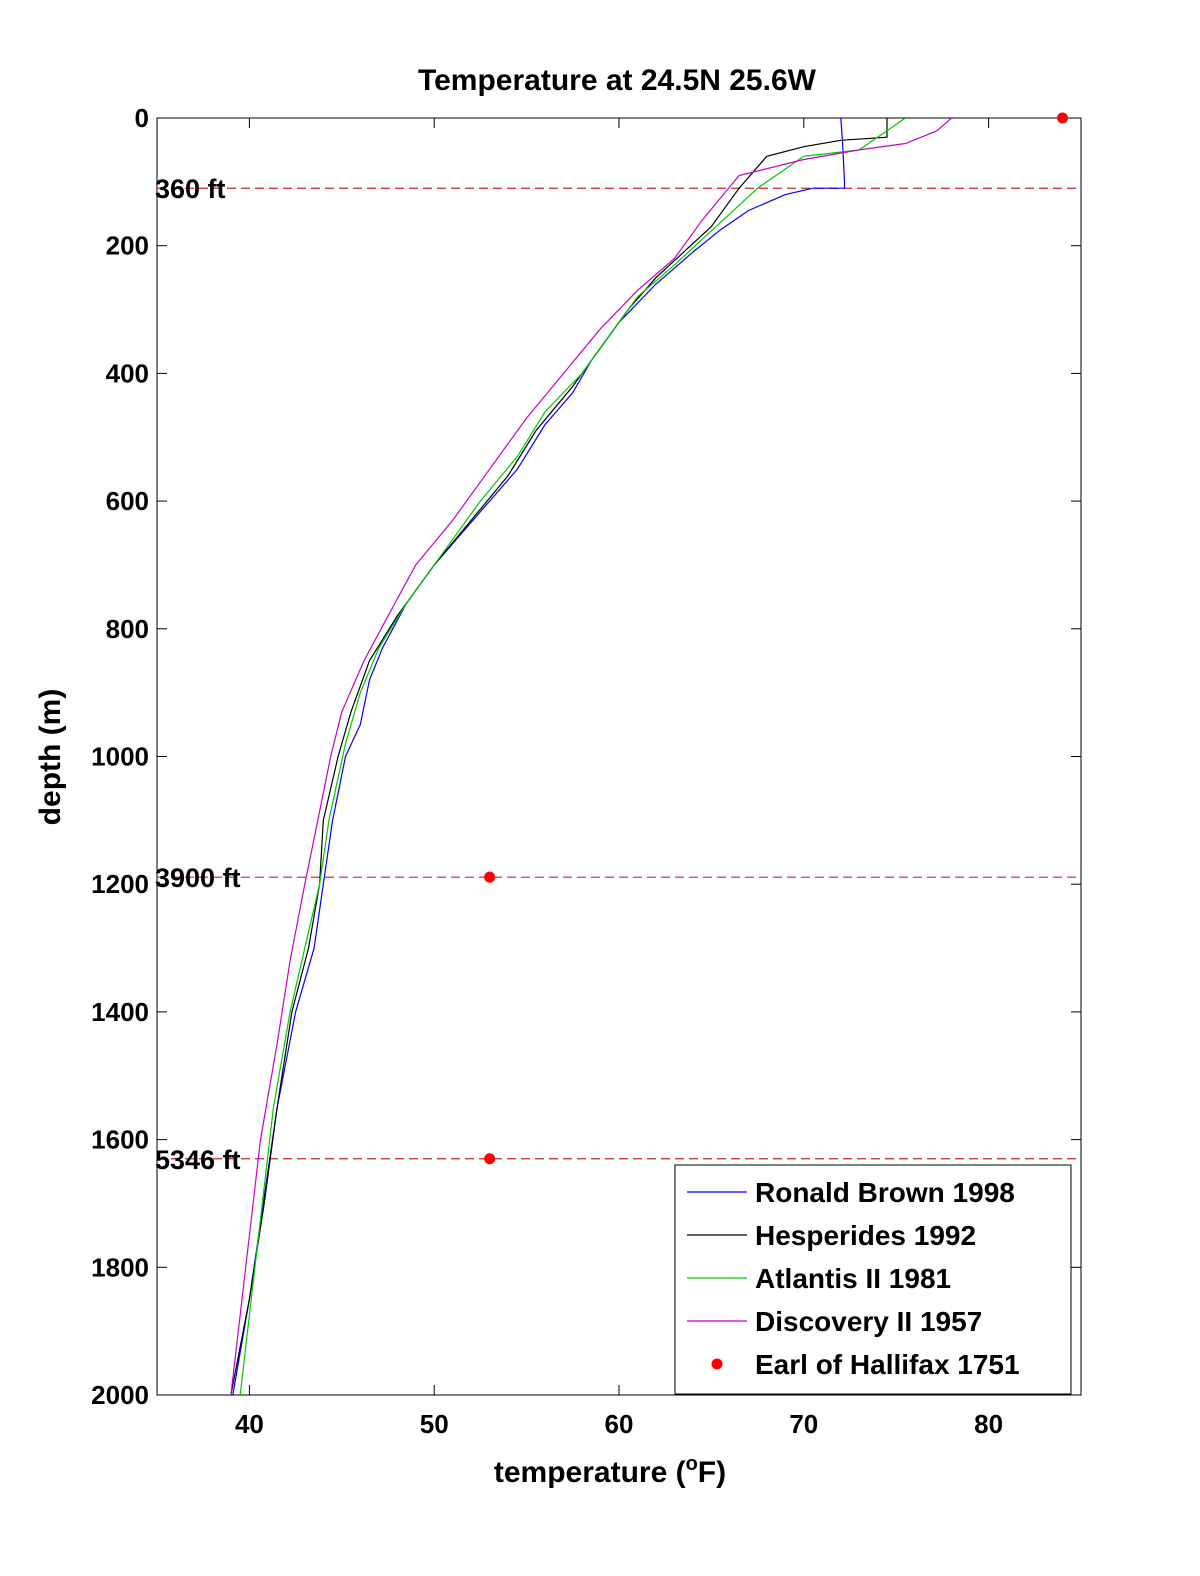 The image size is (1200, 1576). What do you see at coordinates (120, 1395) in the screenshot?
I see `y-tick-label: 2000` at bounding box center [120, 1395].